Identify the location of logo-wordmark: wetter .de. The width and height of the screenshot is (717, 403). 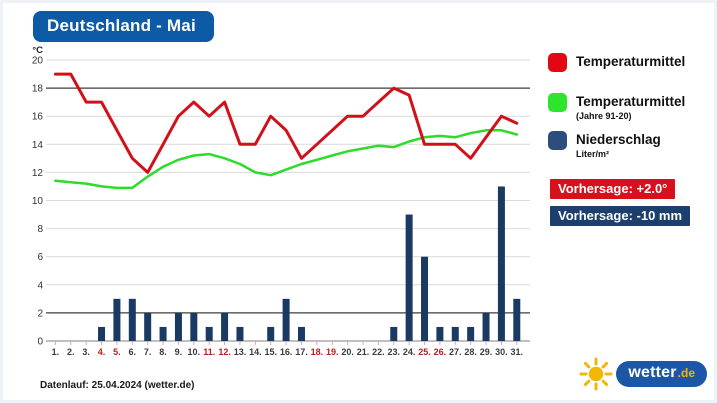
(661, 374).